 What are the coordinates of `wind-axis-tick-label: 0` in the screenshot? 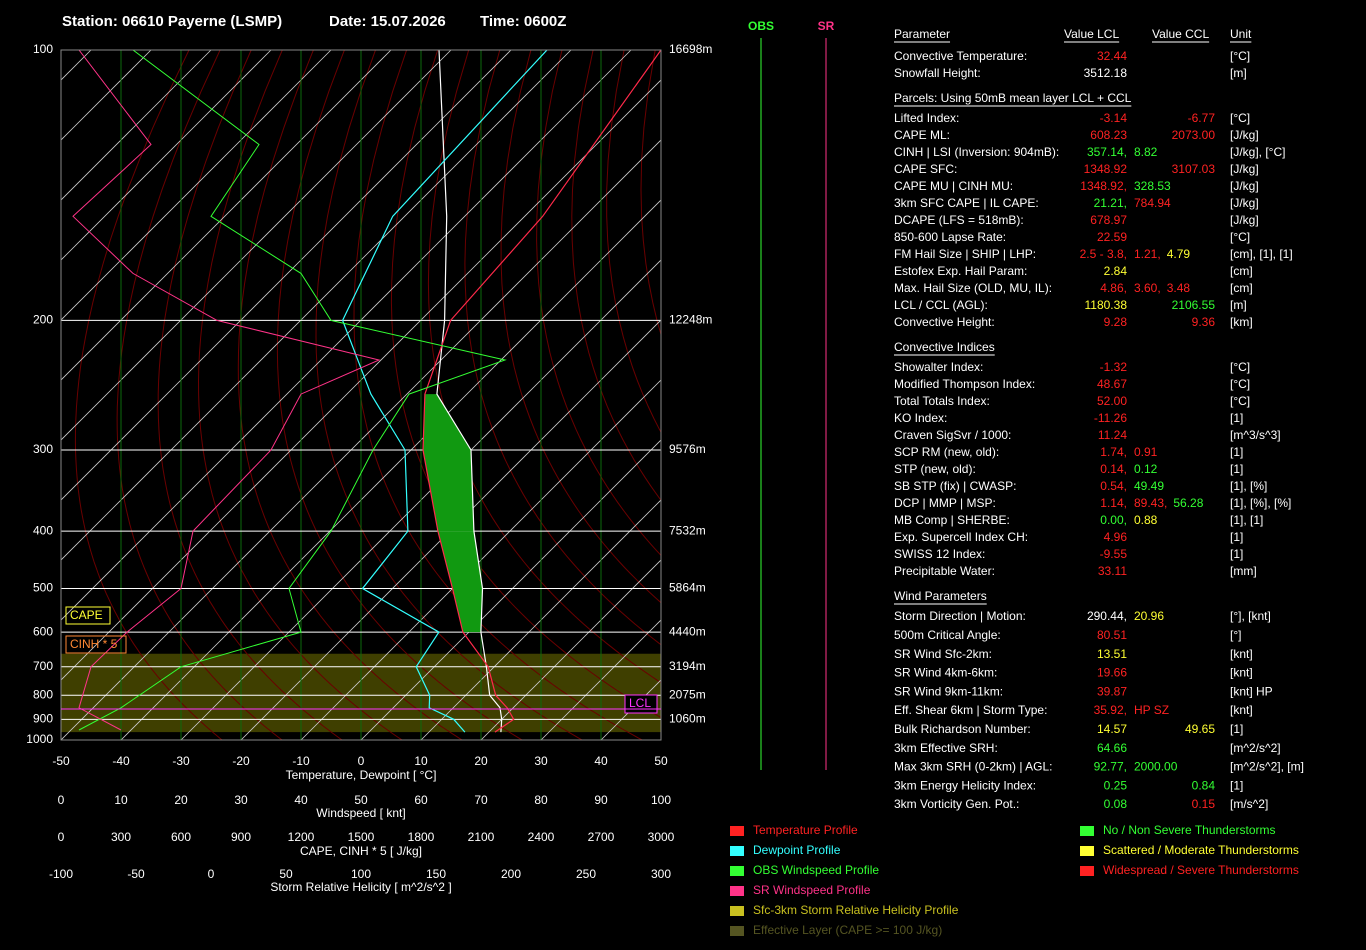 It's located at (61, 800).